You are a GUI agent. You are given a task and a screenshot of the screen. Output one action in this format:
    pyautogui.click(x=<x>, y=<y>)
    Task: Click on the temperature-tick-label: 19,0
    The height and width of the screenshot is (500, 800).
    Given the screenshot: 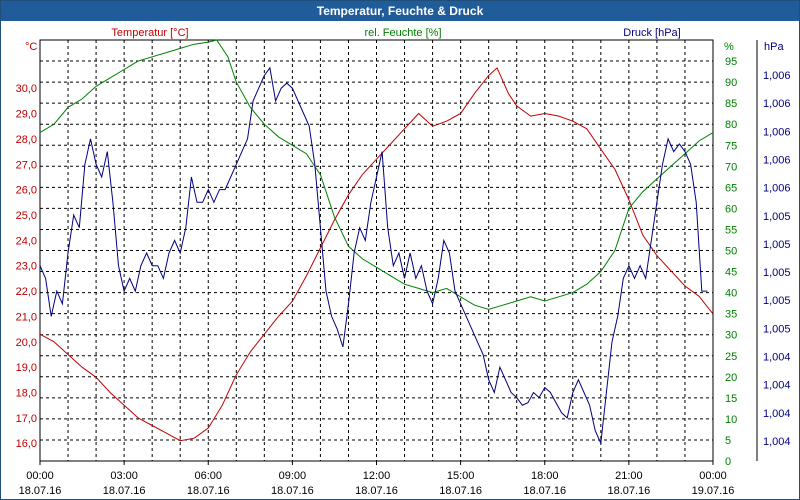 What is the action you would take?
    pyautogui.click(x=26, y=368)
    